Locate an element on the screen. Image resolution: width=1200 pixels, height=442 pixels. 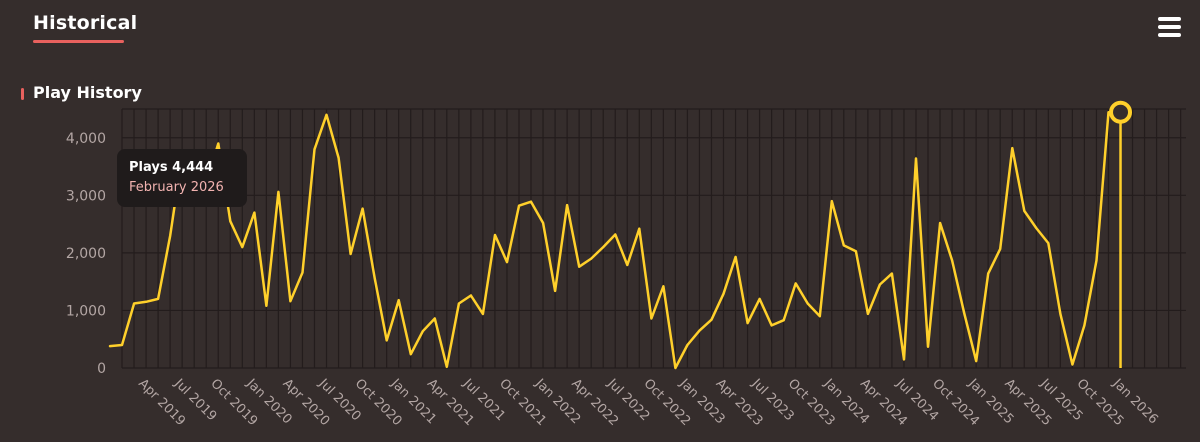
tab-historical: Historical is located at coordinates (85, 23).